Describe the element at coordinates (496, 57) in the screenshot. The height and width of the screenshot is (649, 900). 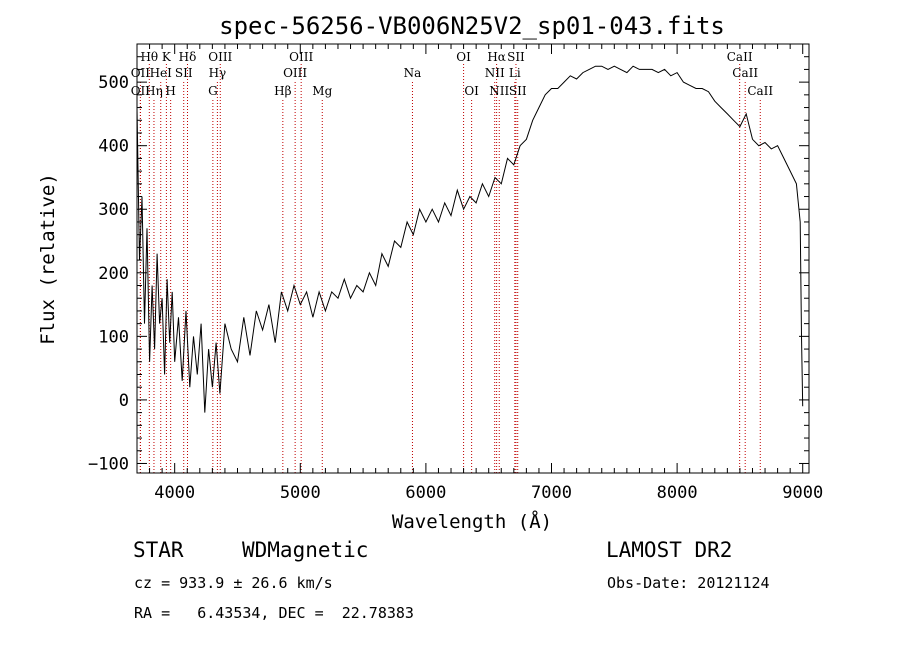
I see `spectral-line-label: Hα` at that location.